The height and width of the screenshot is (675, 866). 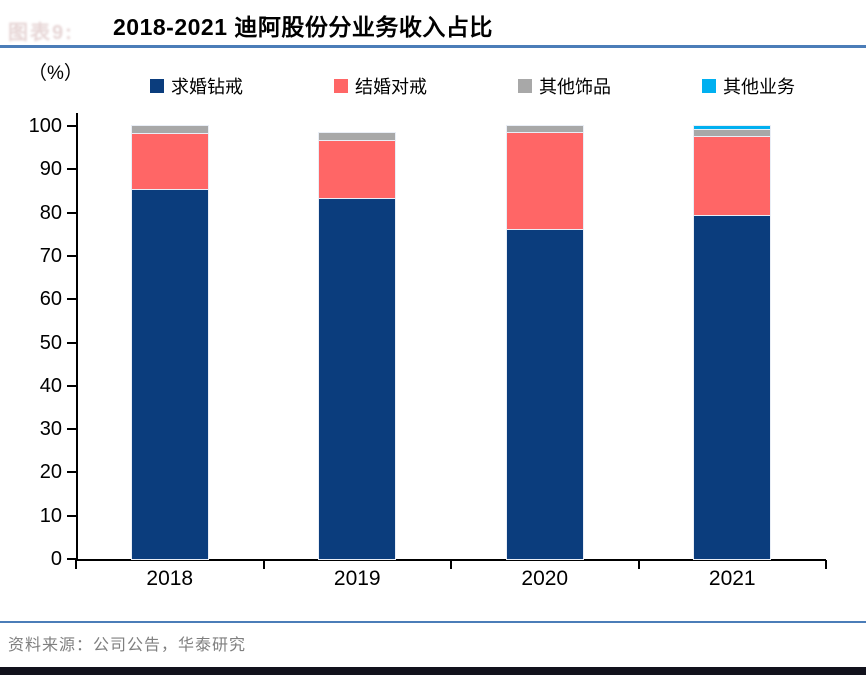 What do you see at coordinates (50, 515) in the screenshot?
I see `y-axis-tick-label: 10` at bounding box center [50, 515].